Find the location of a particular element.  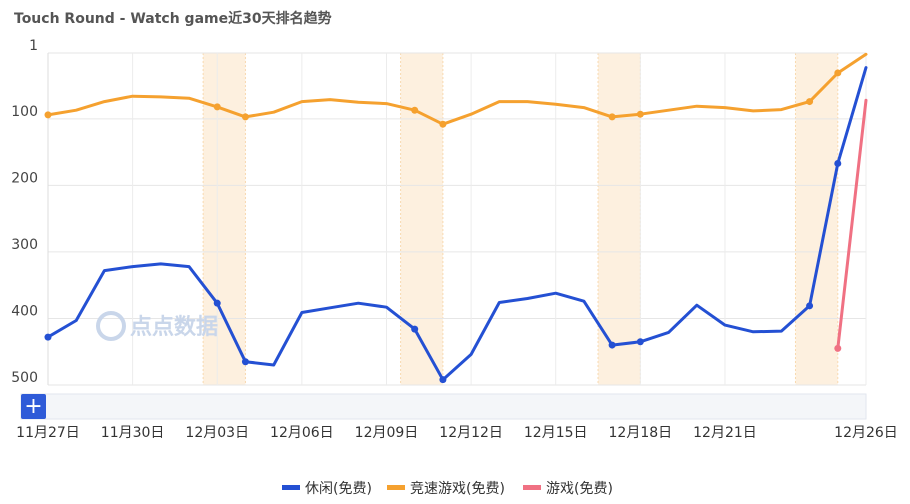

chart-title: Touch Round - Watch game近30天排名趋势 is located at coordinates (173, 19).